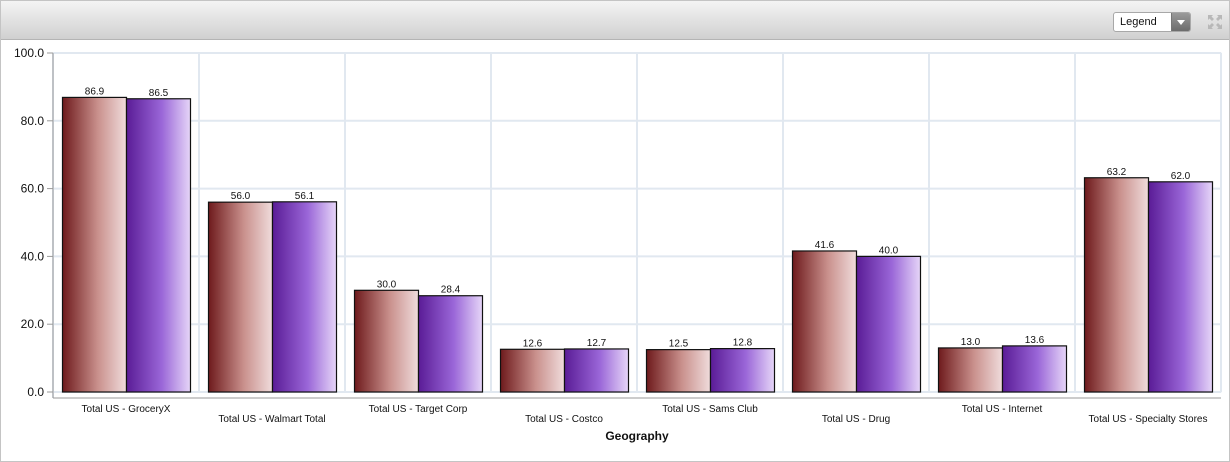  I want to click on x-tick-label: Total US - Walmart Total, so click(271, 419).